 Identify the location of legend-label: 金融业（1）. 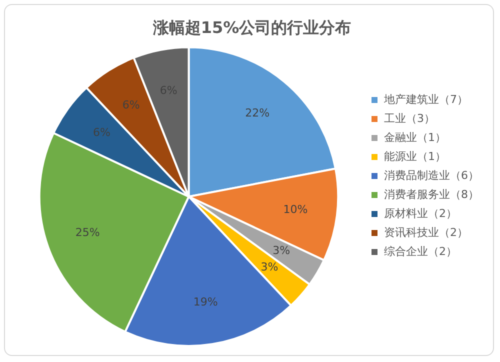
(415, 137).